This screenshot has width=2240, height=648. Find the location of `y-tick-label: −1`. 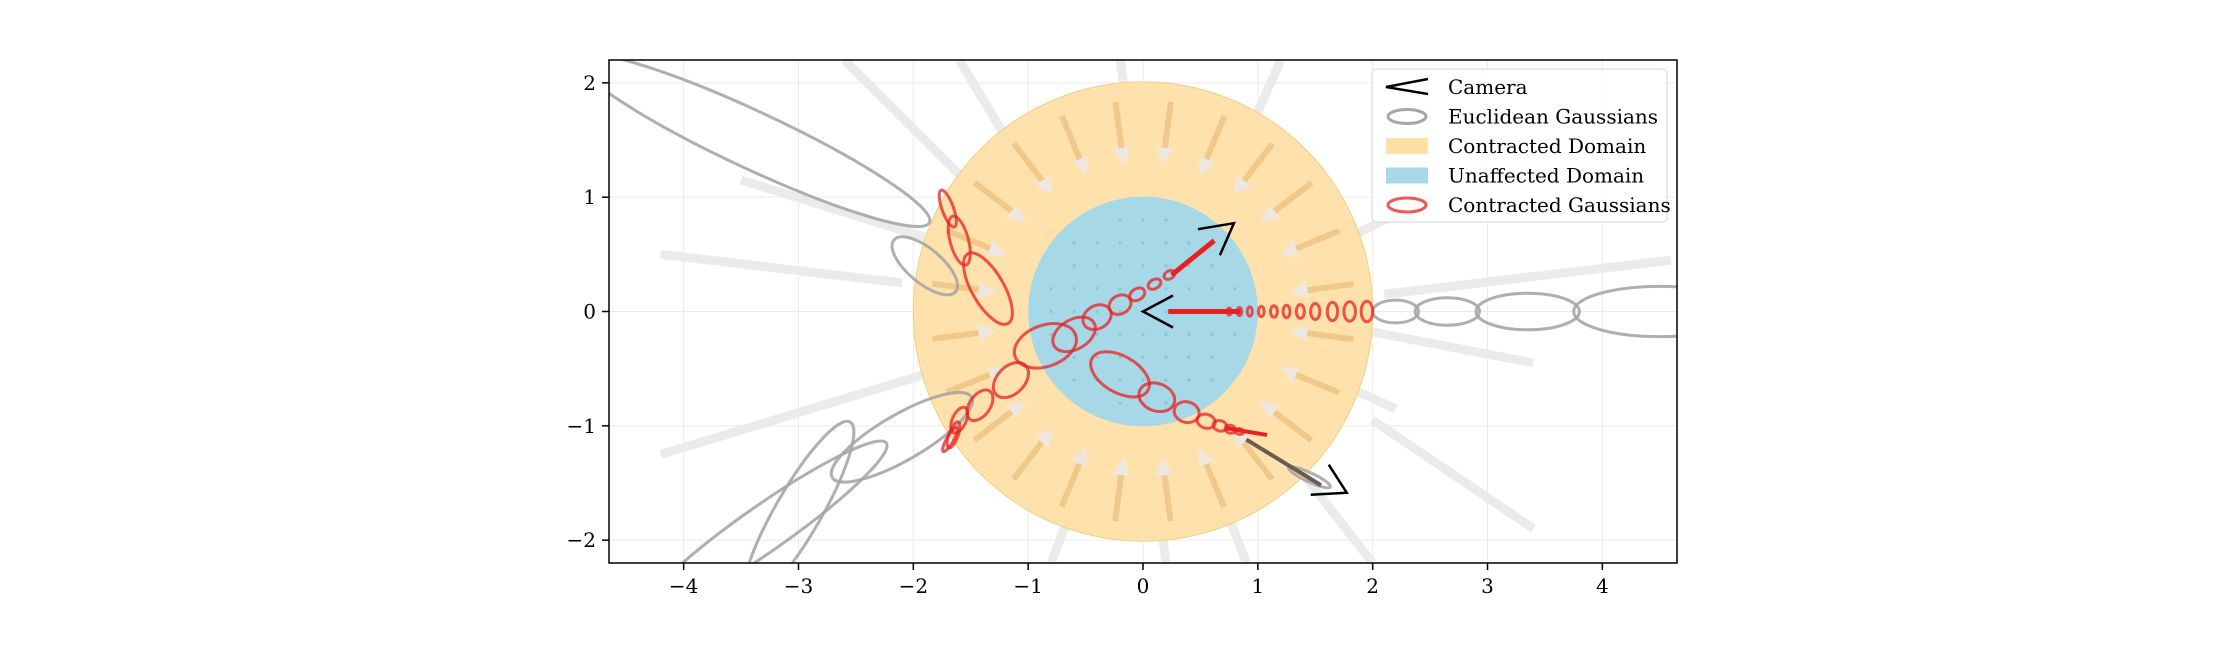

y-tick-label: −1 is located at coordinates (581, 426).